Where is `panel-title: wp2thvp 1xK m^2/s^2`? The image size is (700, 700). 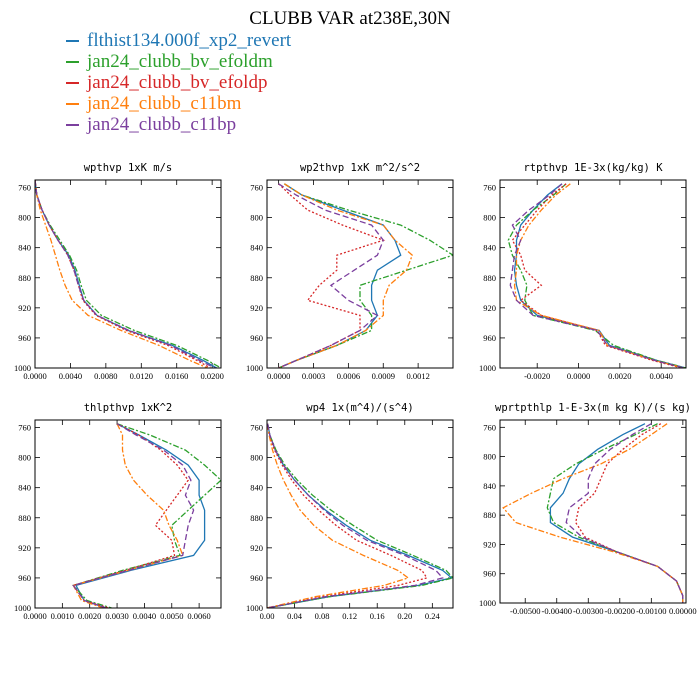 panel-title: wp2thvp 1xK m^2/s^2 is located at coordinates (360, 168).